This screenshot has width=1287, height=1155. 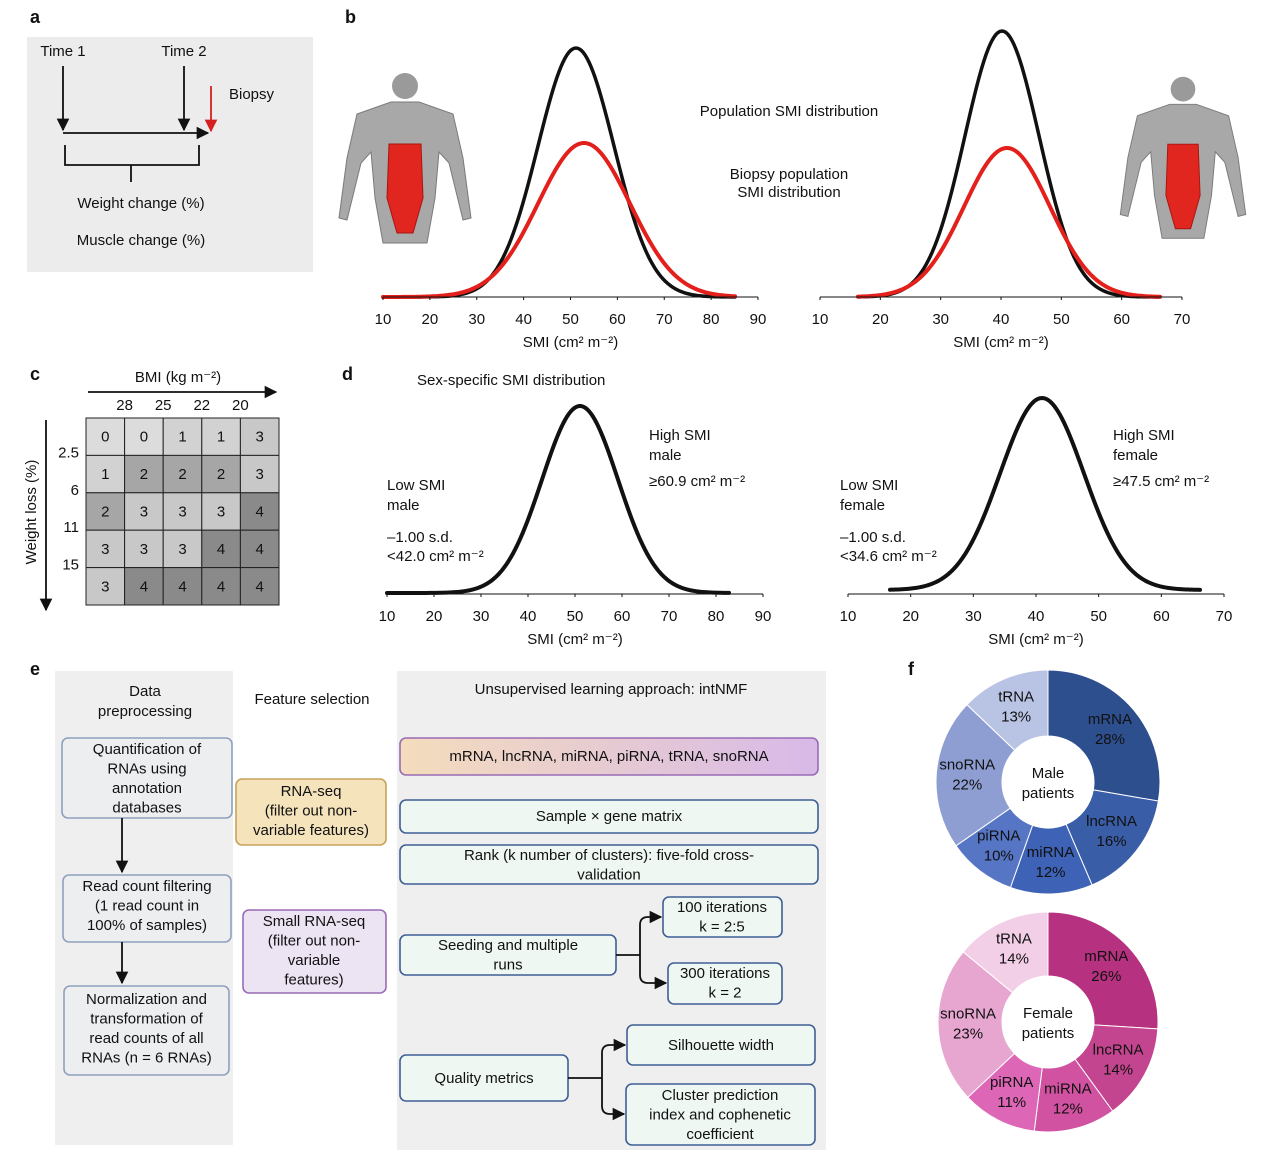 What do you see at coordinates (1014, 959) in the screenshot?
I see `slice-value: 14%` at bounding box center [1014, 959].